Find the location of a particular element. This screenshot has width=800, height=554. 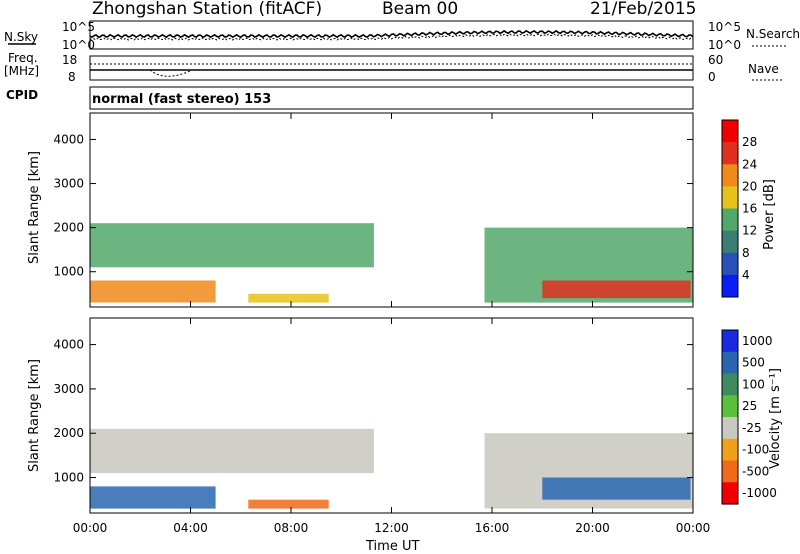

freq-label-line2: [MHz] is located at coordinates (22, 71).